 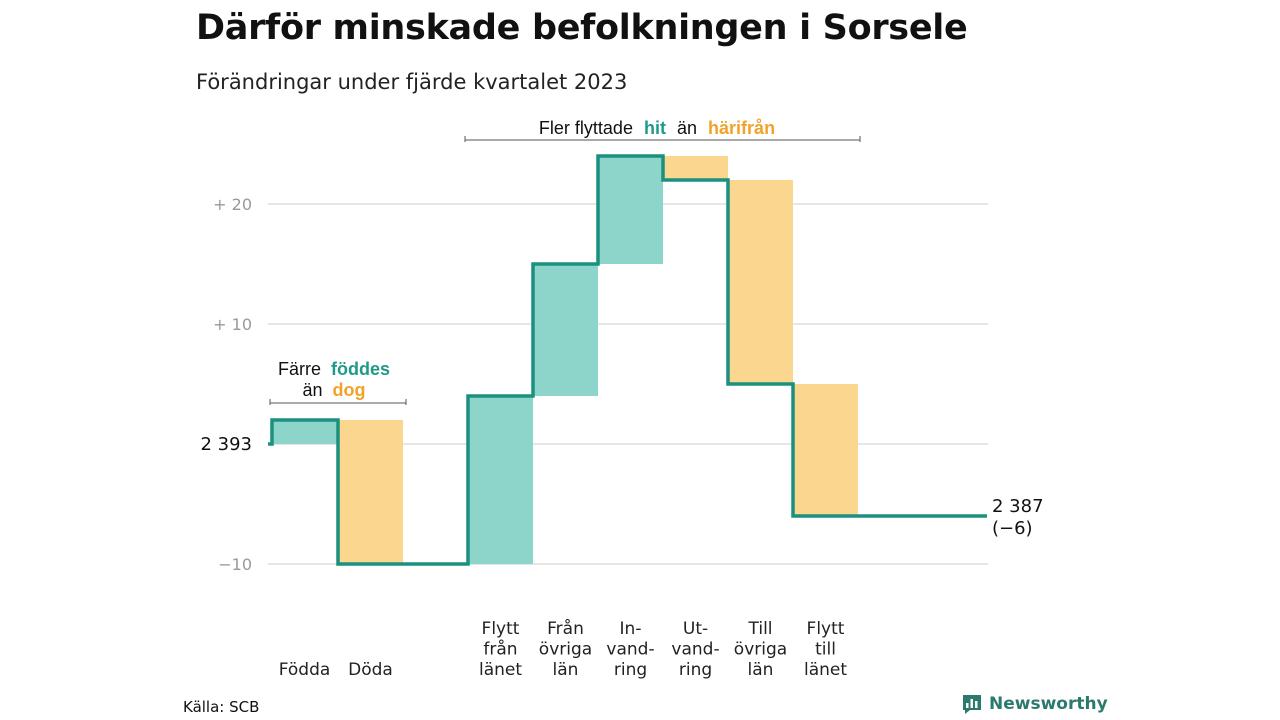 I want to click on source-note: Källa: SCB, so click(x=221, y=707).